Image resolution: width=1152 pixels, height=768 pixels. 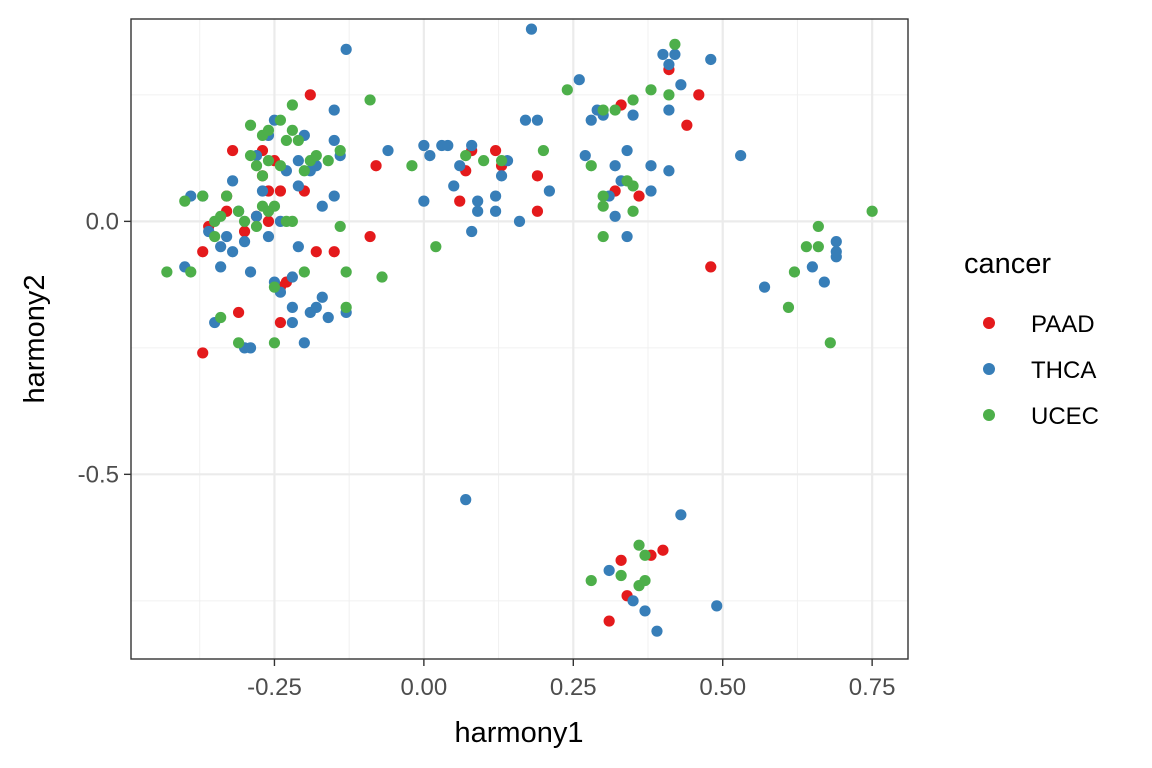 What do you see at coordinates (1063, 370) in the screenshot?
I see `legend-label-thca: THCA` at bounding box center [1063, 370].